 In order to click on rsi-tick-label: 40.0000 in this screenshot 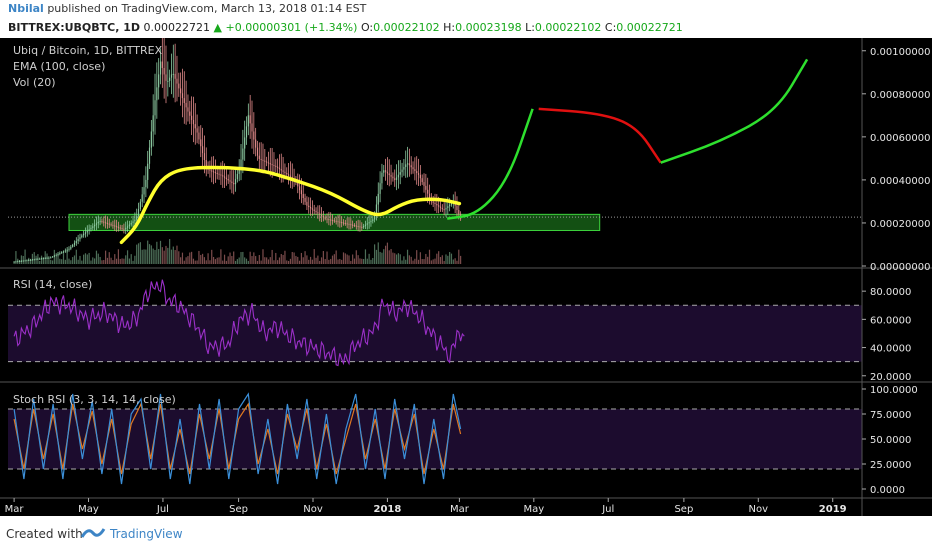, I will do `click(890, 349)`.